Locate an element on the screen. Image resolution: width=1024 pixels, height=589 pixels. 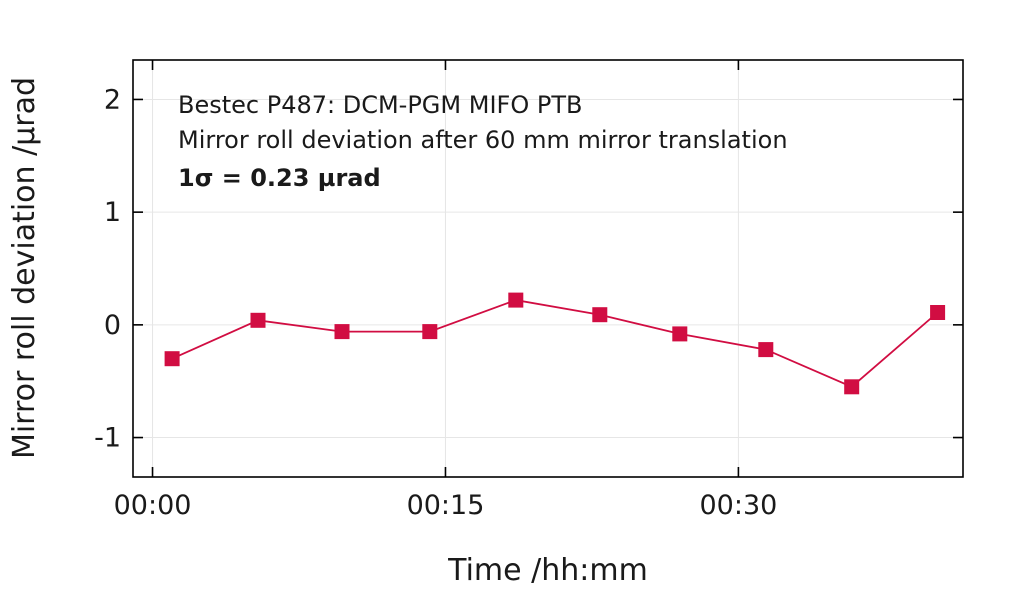
annotation-line-1: Bestec P487: DCM-PGM MIFO PTB is located at coordinates (380, 105).